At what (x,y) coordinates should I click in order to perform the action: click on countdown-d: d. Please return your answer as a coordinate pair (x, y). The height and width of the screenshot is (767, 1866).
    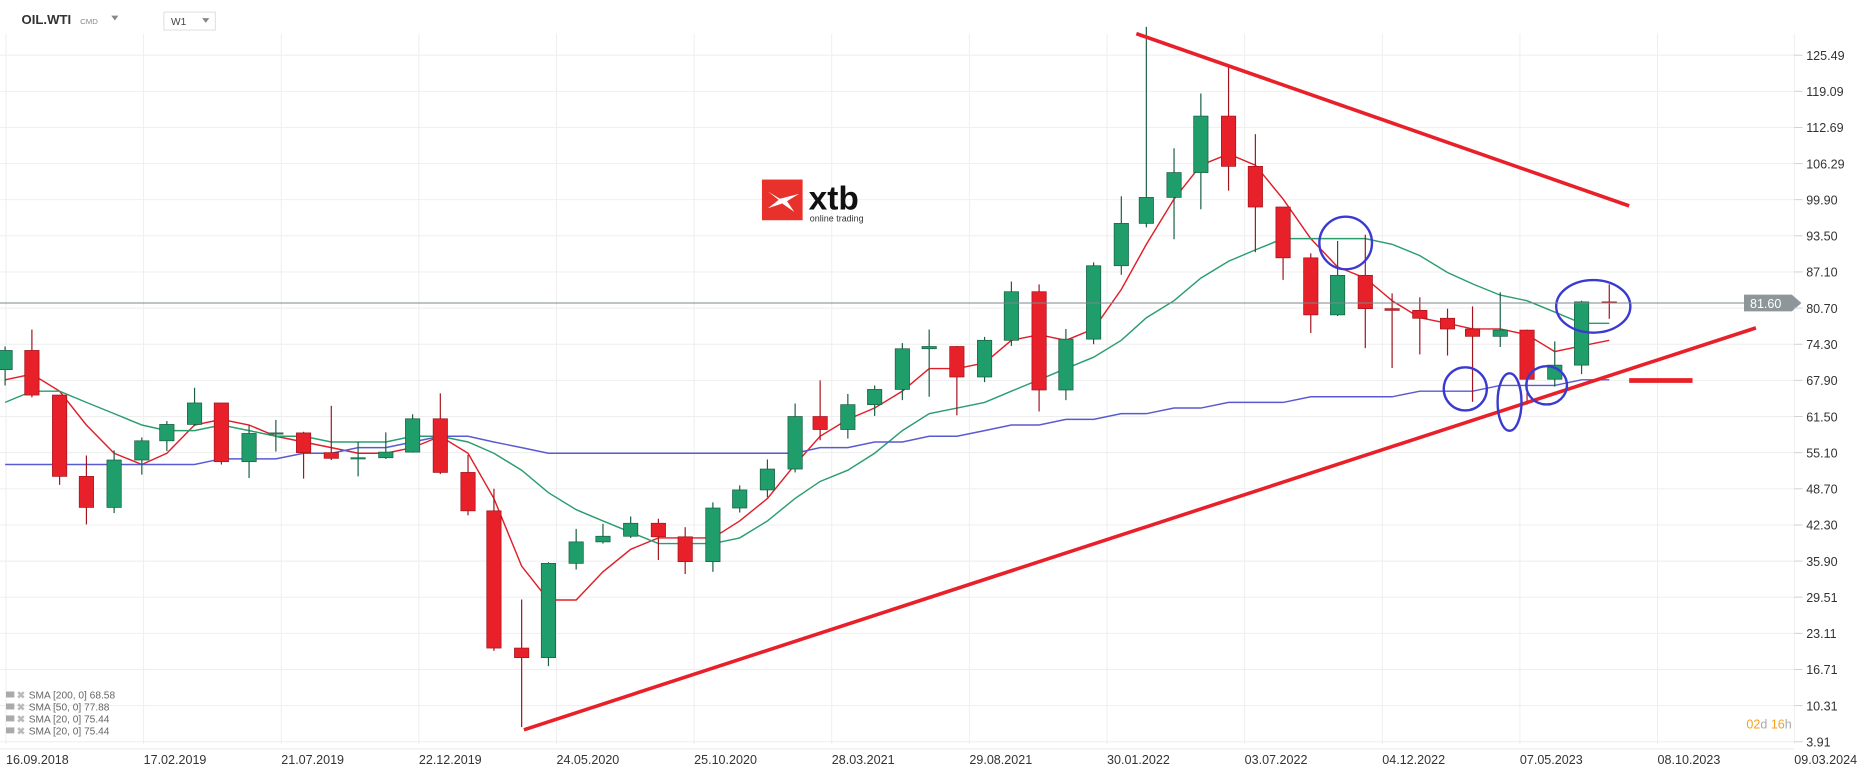
    Looking at the image, I should click on (1763, 725).